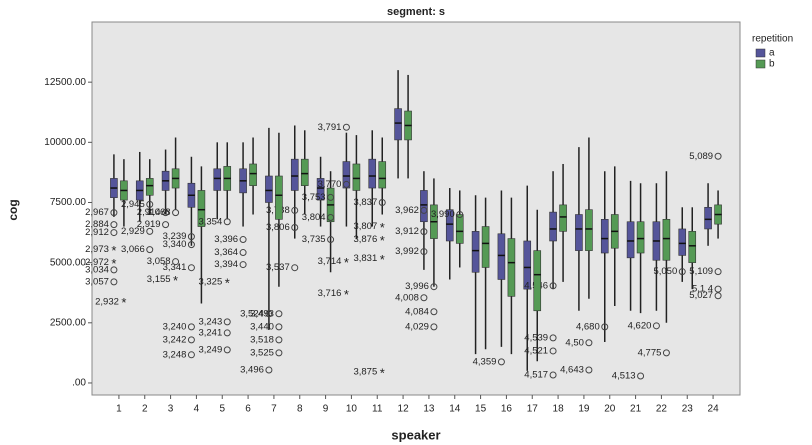 This screenshot has width=812, height=445. I want to click on outlier-label: 3,912, so click(407, 231).